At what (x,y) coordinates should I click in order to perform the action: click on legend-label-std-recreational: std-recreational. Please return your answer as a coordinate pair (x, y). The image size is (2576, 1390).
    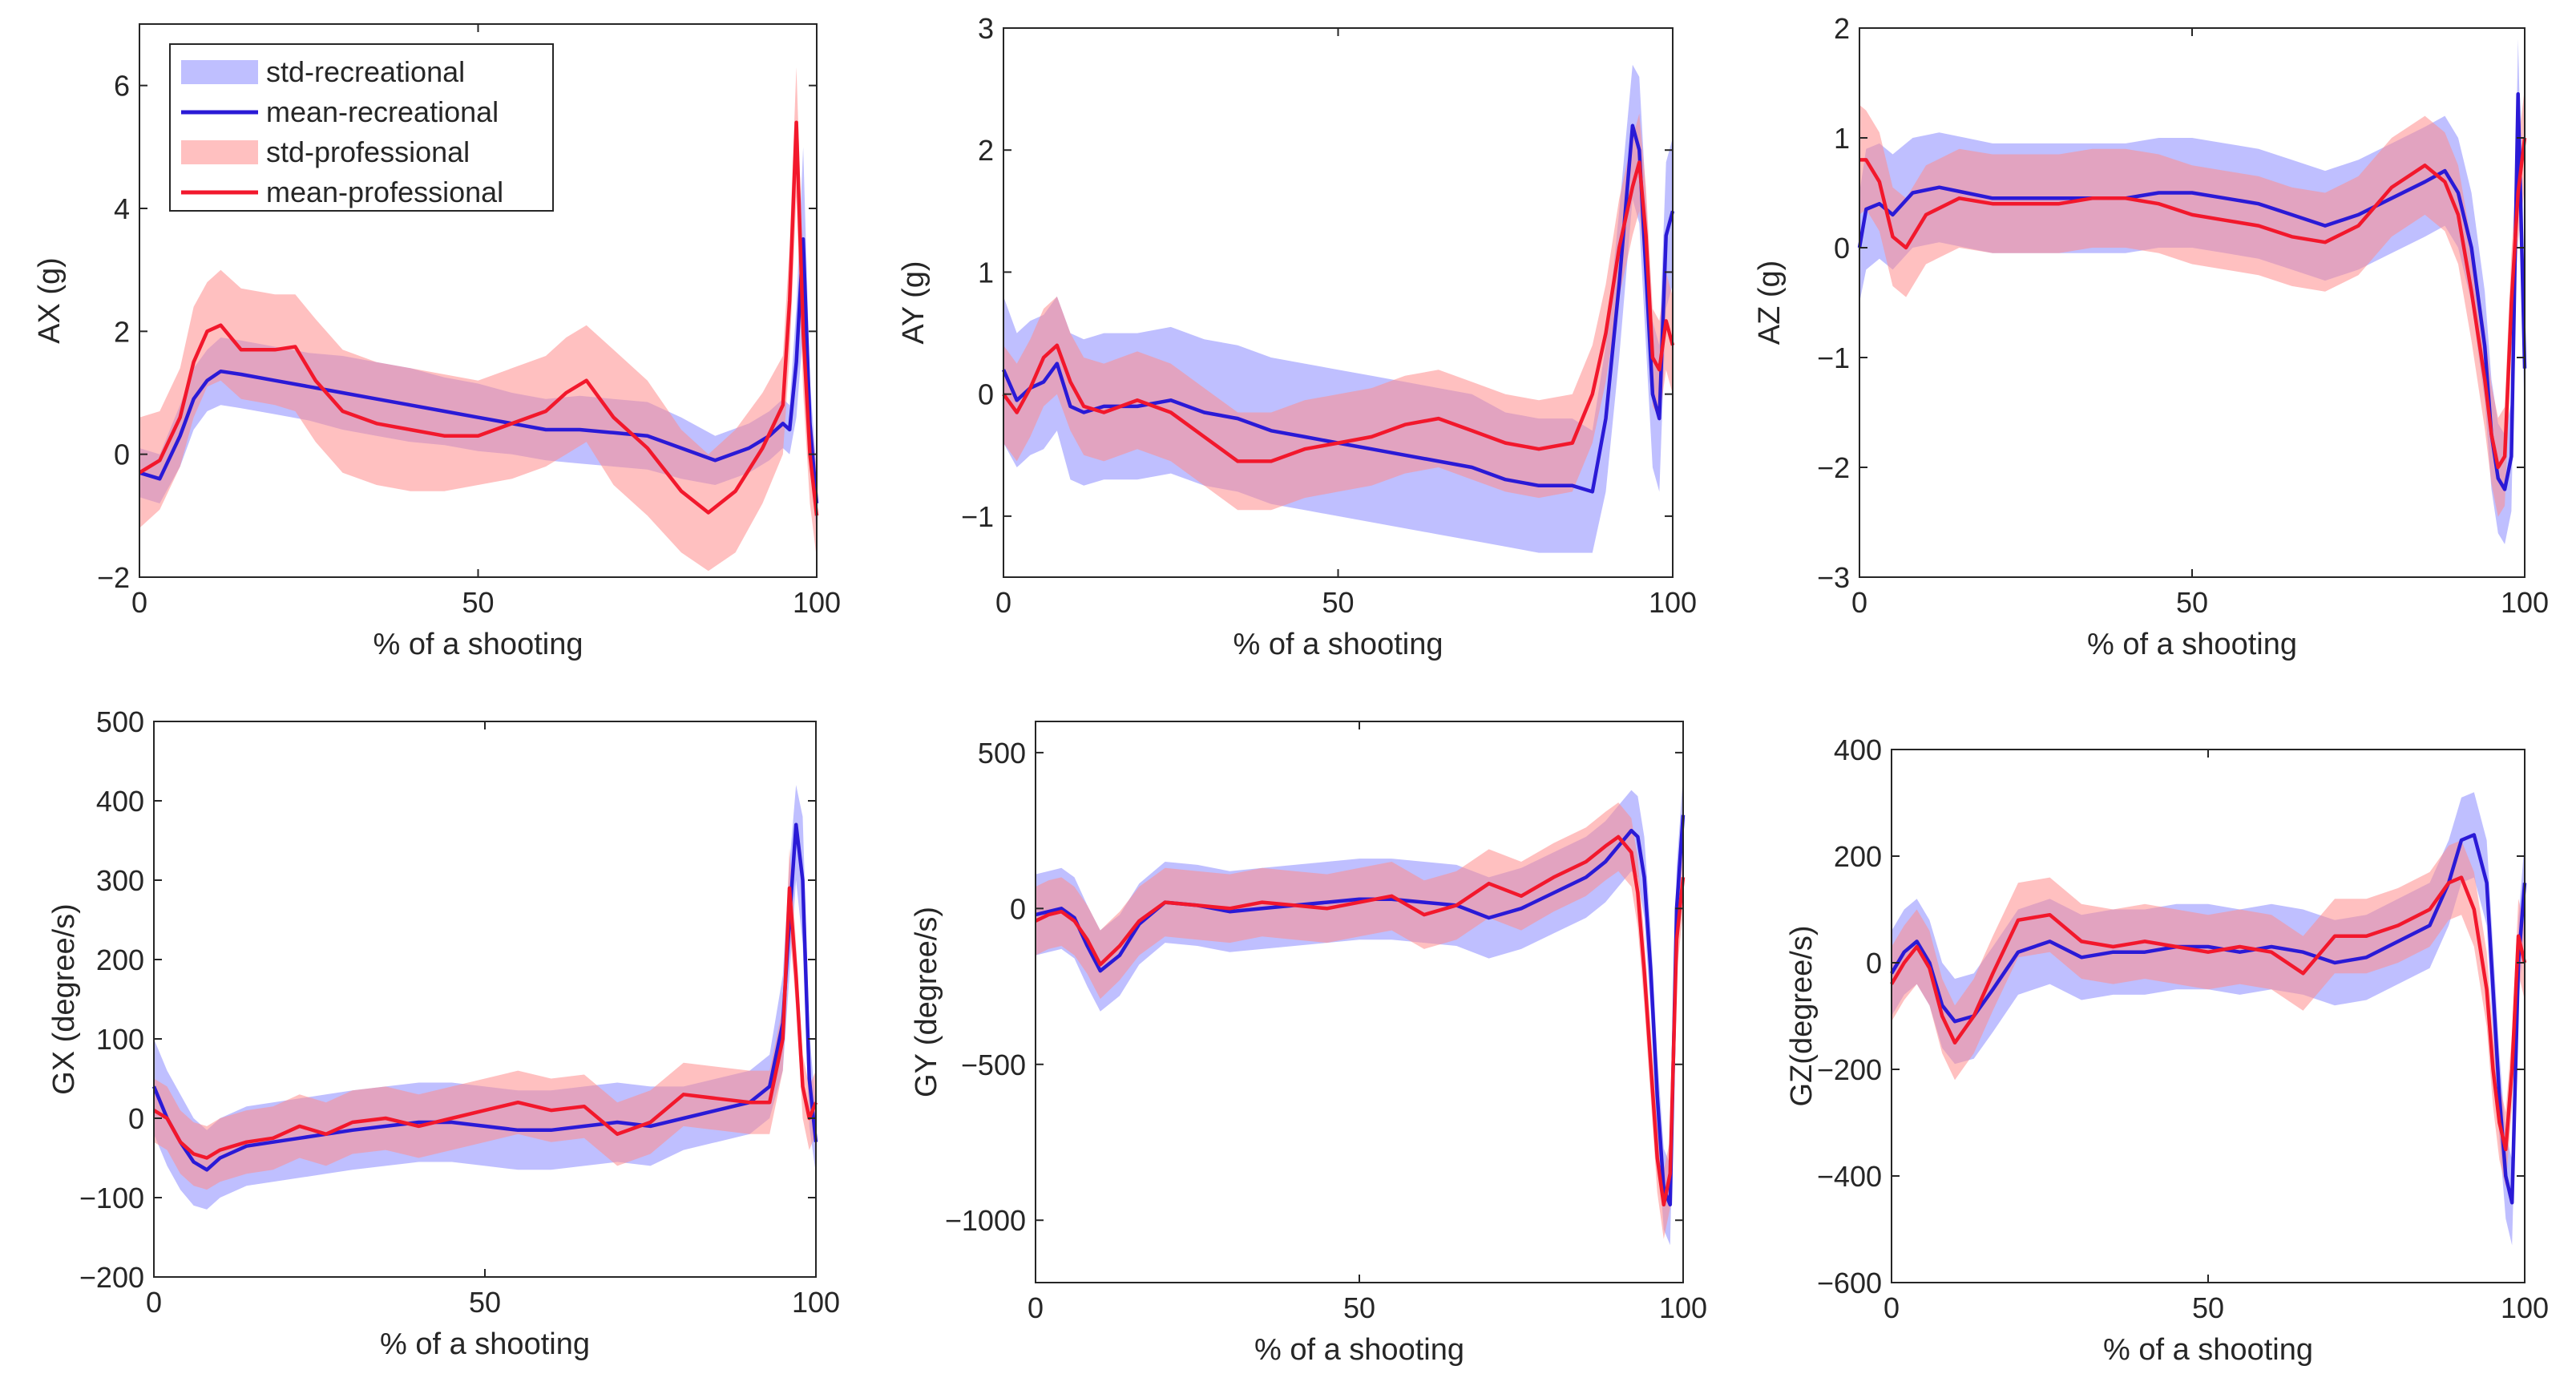
    Looking at the image, I should click on (366, 71).